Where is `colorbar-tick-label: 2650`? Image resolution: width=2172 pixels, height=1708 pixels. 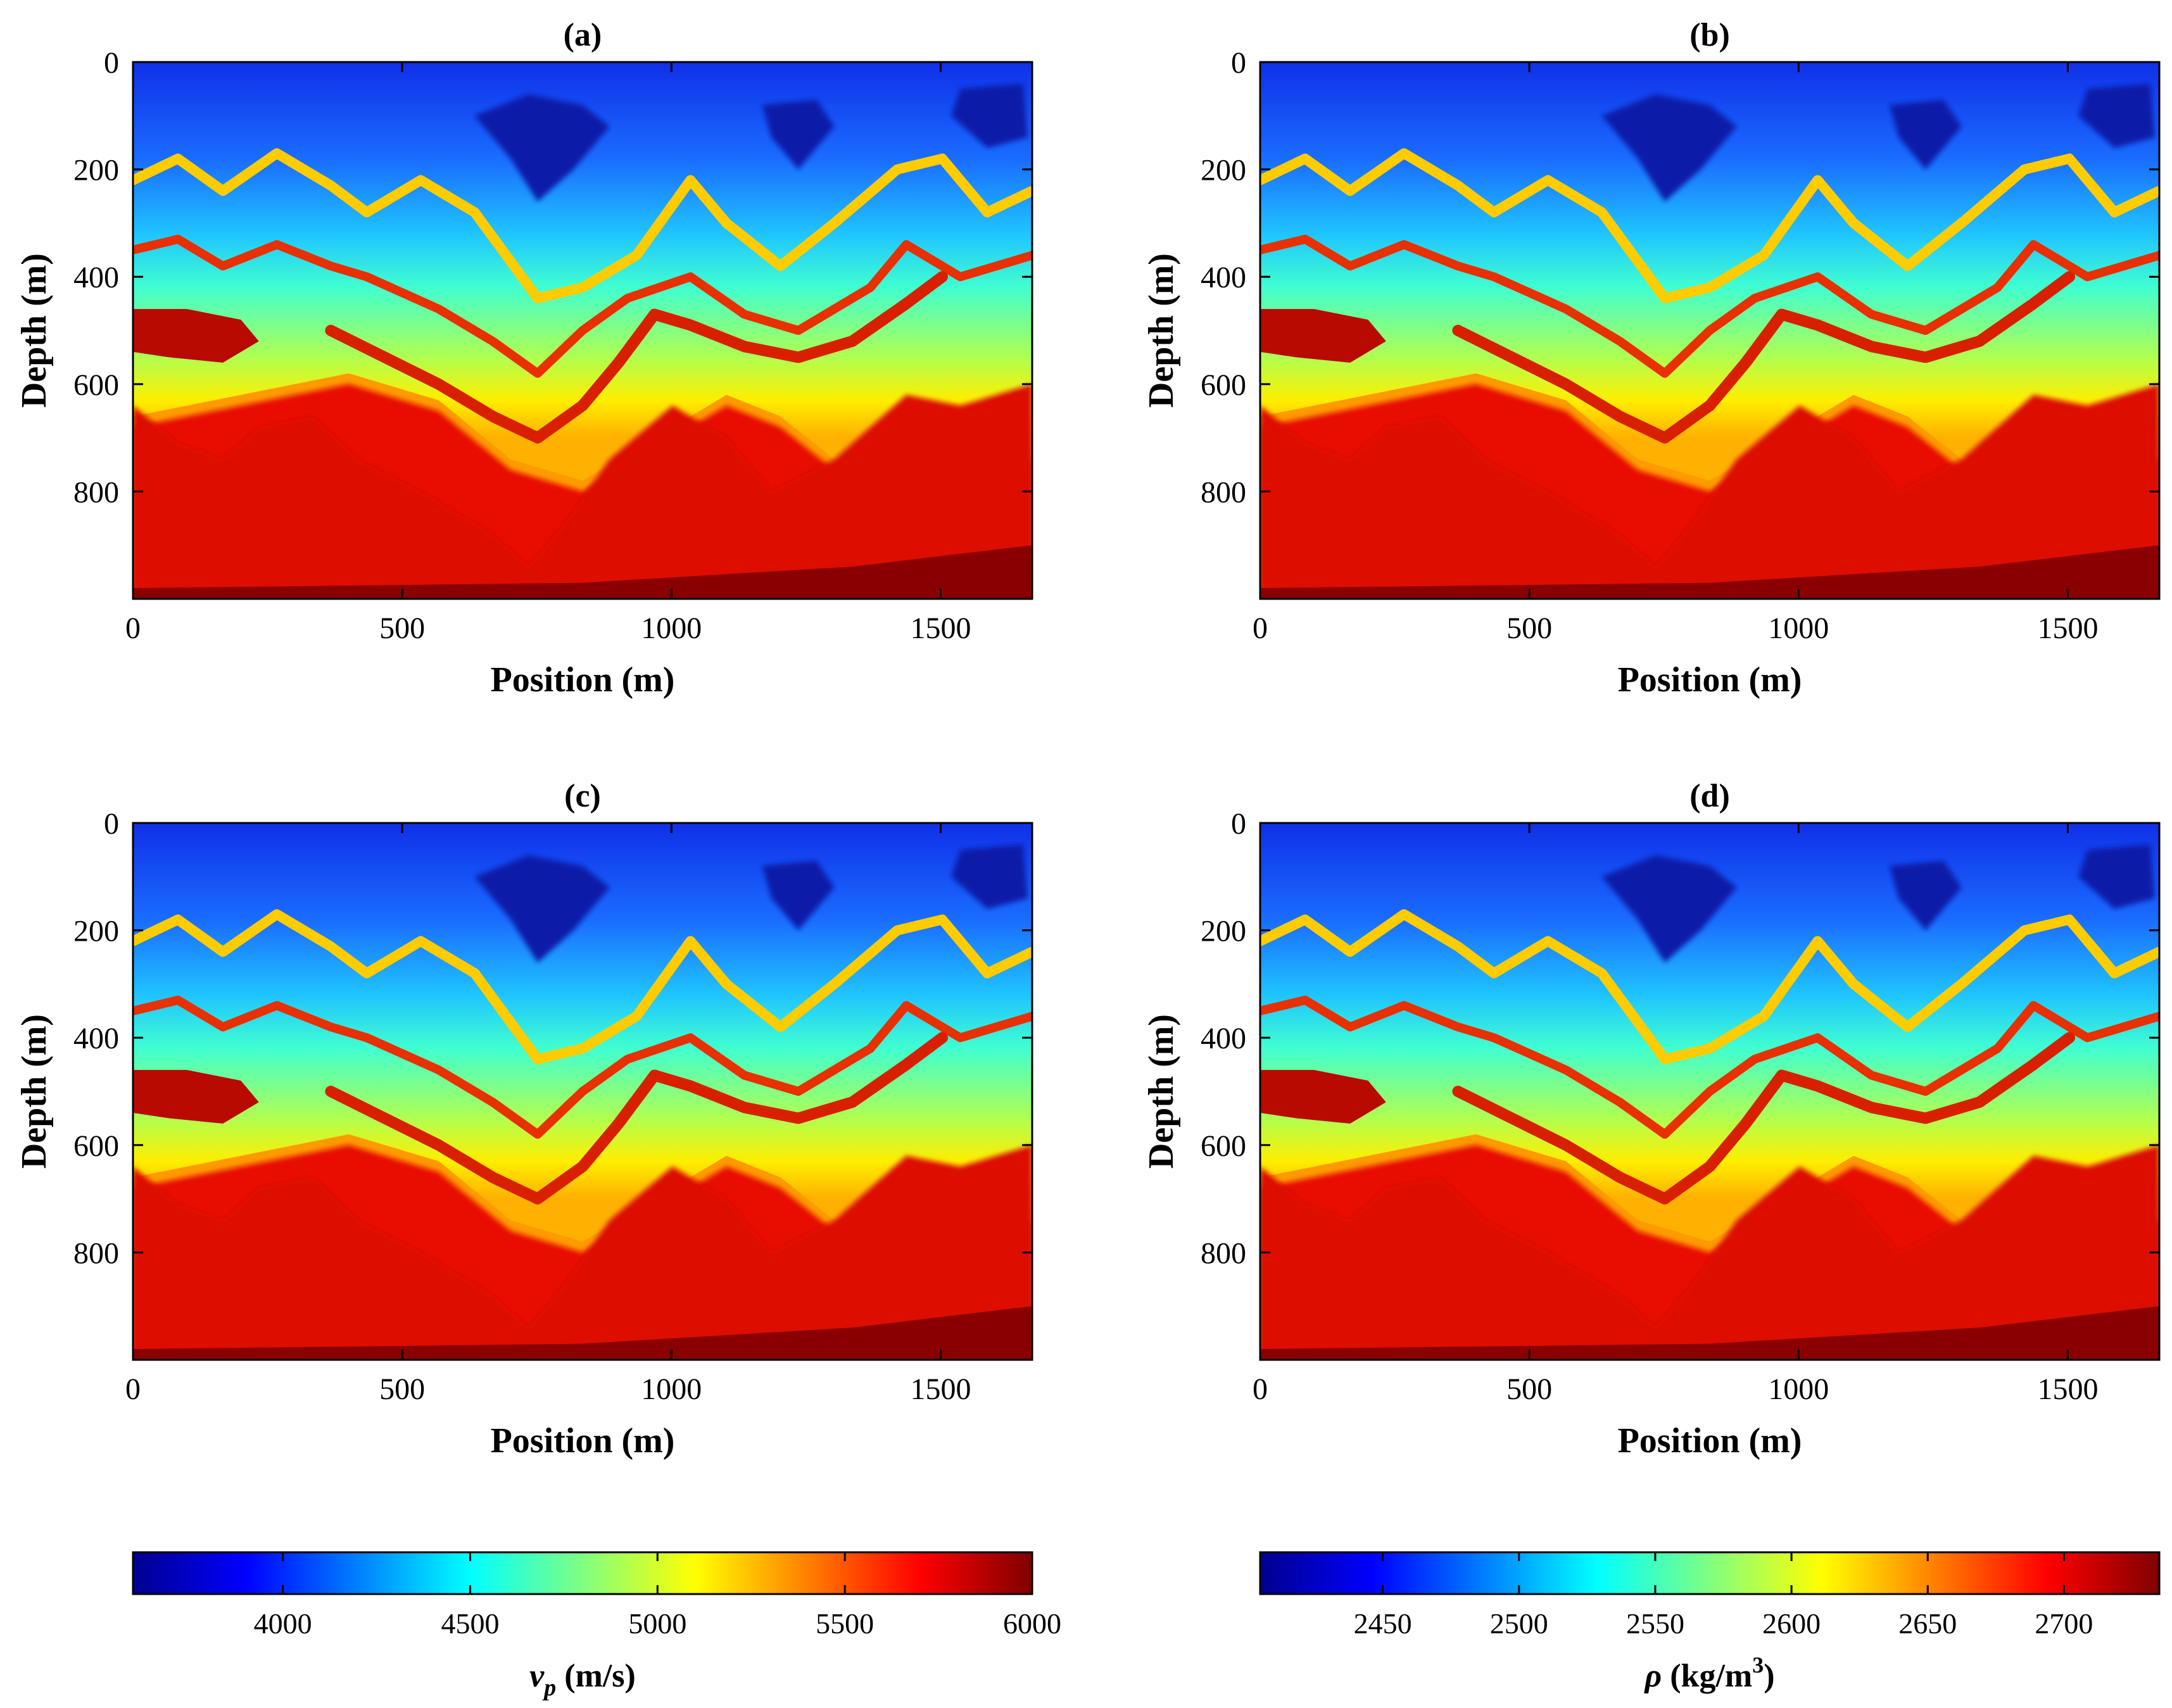
colorbar-tick-label: 2650 is located at coordinates (1927, 1624).